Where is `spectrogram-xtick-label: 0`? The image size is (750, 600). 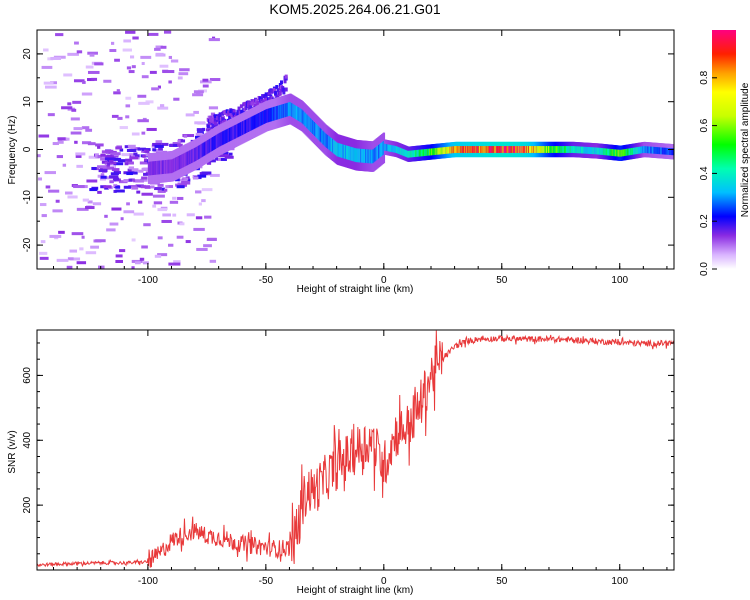 spectrogram-xtick-label: 0 is located at coordinates (384, 280).